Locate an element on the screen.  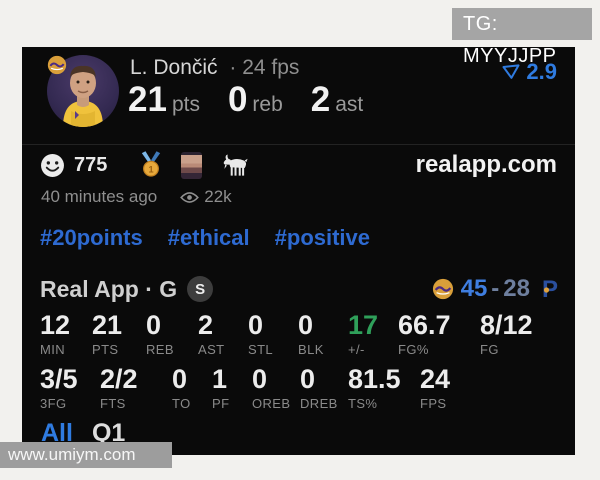
lakers-avatar-badge is located at coordinates (57, 65).